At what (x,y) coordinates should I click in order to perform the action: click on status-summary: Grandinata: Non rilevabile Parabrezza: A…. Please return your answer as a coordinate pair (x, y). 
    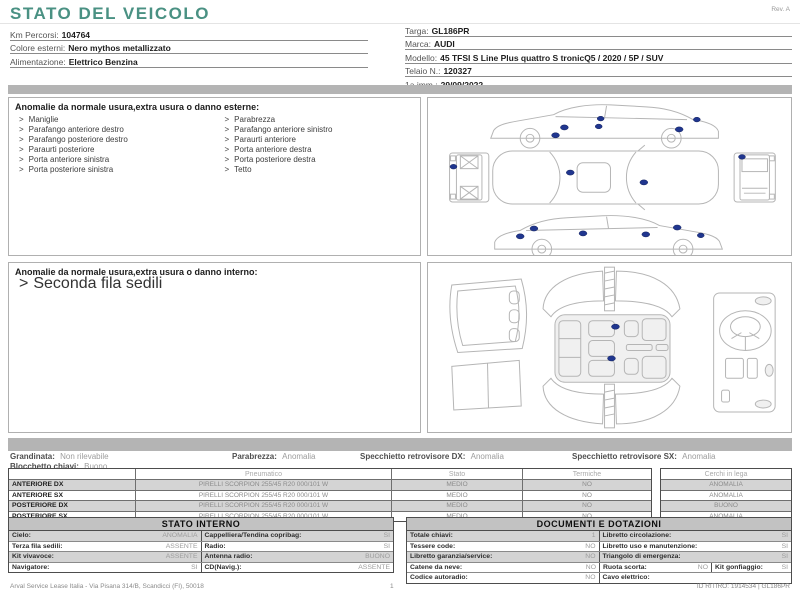
    Looking at the image, I should click on (401, 461).